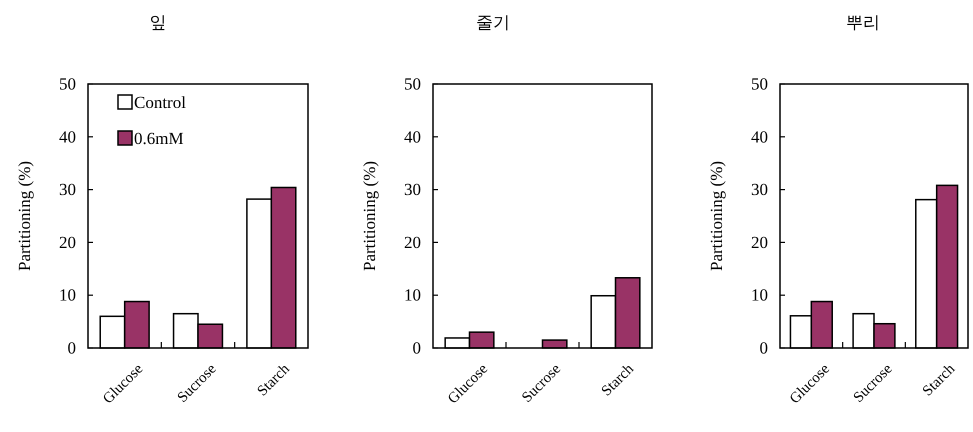  I want to click on legend-label: Control, so click(160, 102).